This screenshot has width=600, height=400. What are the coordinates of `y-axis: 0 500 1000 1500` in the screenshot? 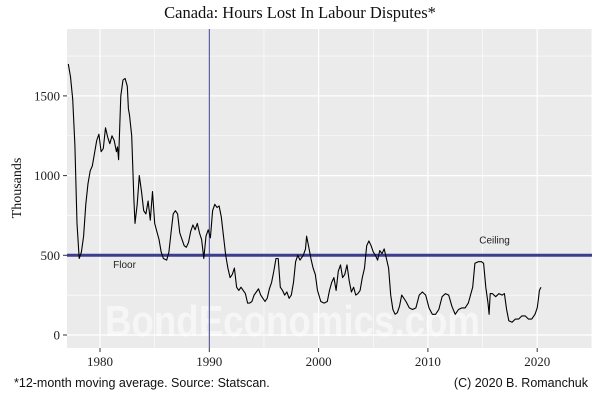 It's located at (50, 215).